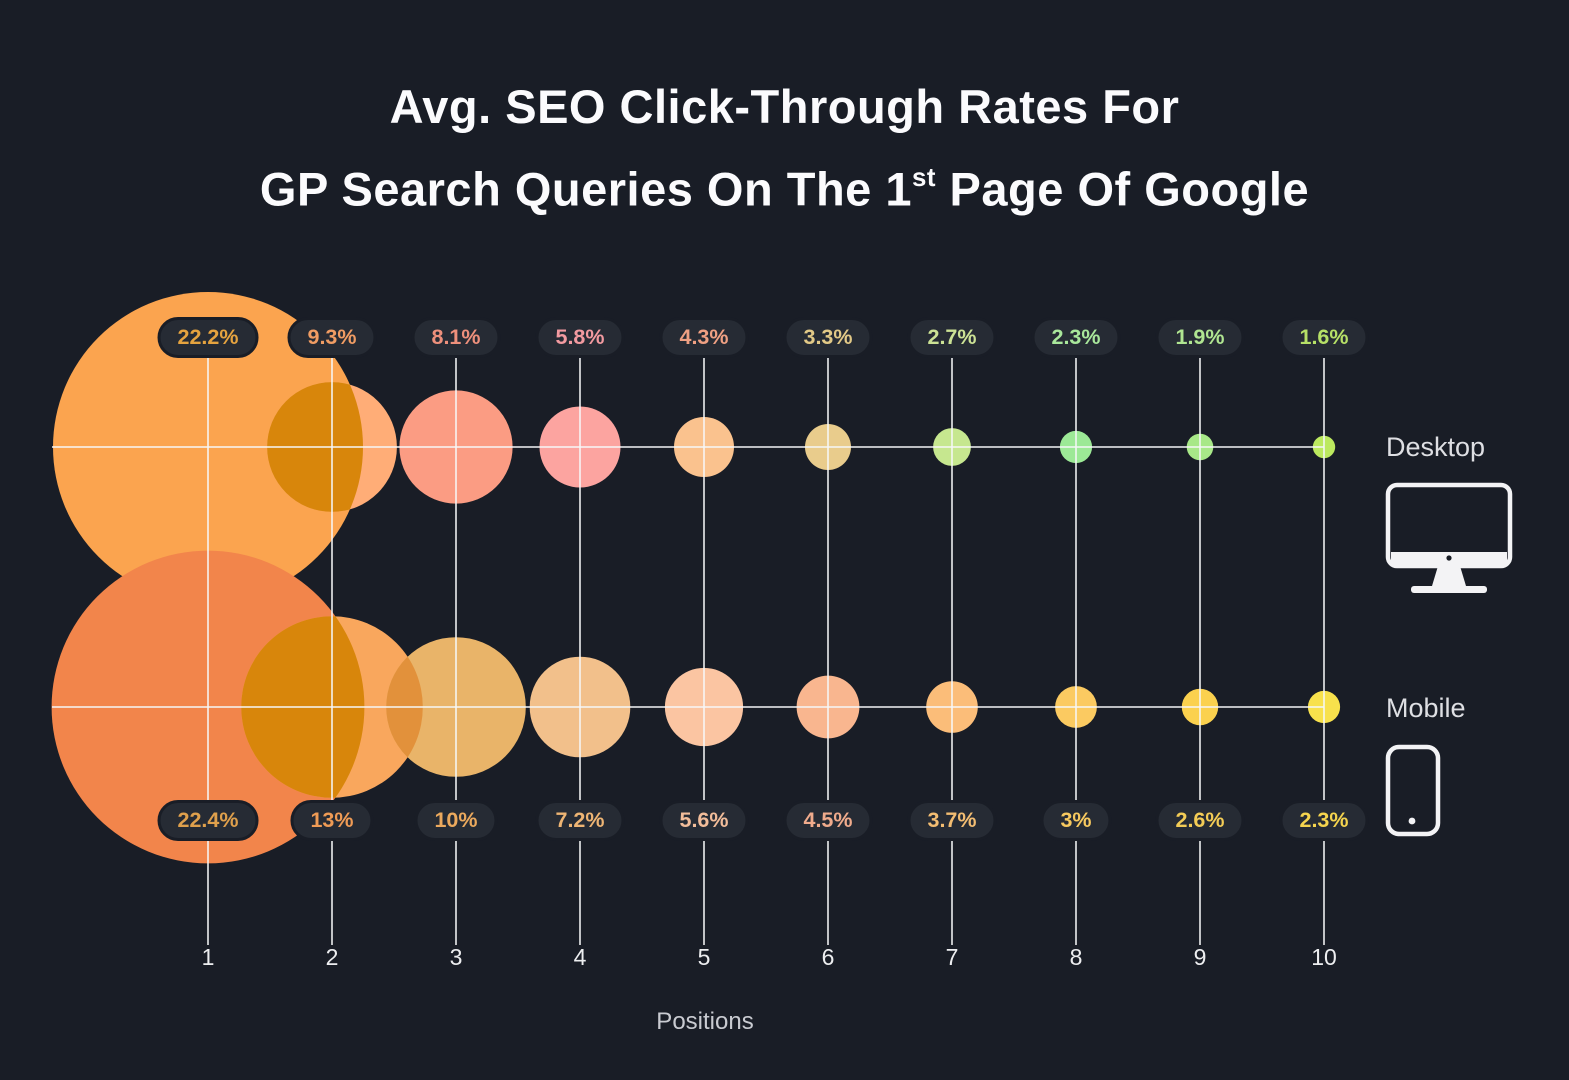  What do you see at coordinates (1324, 957) in the screenshot?
I see `x-axis-tick-10: 10` at bounding box center [1324, 957].